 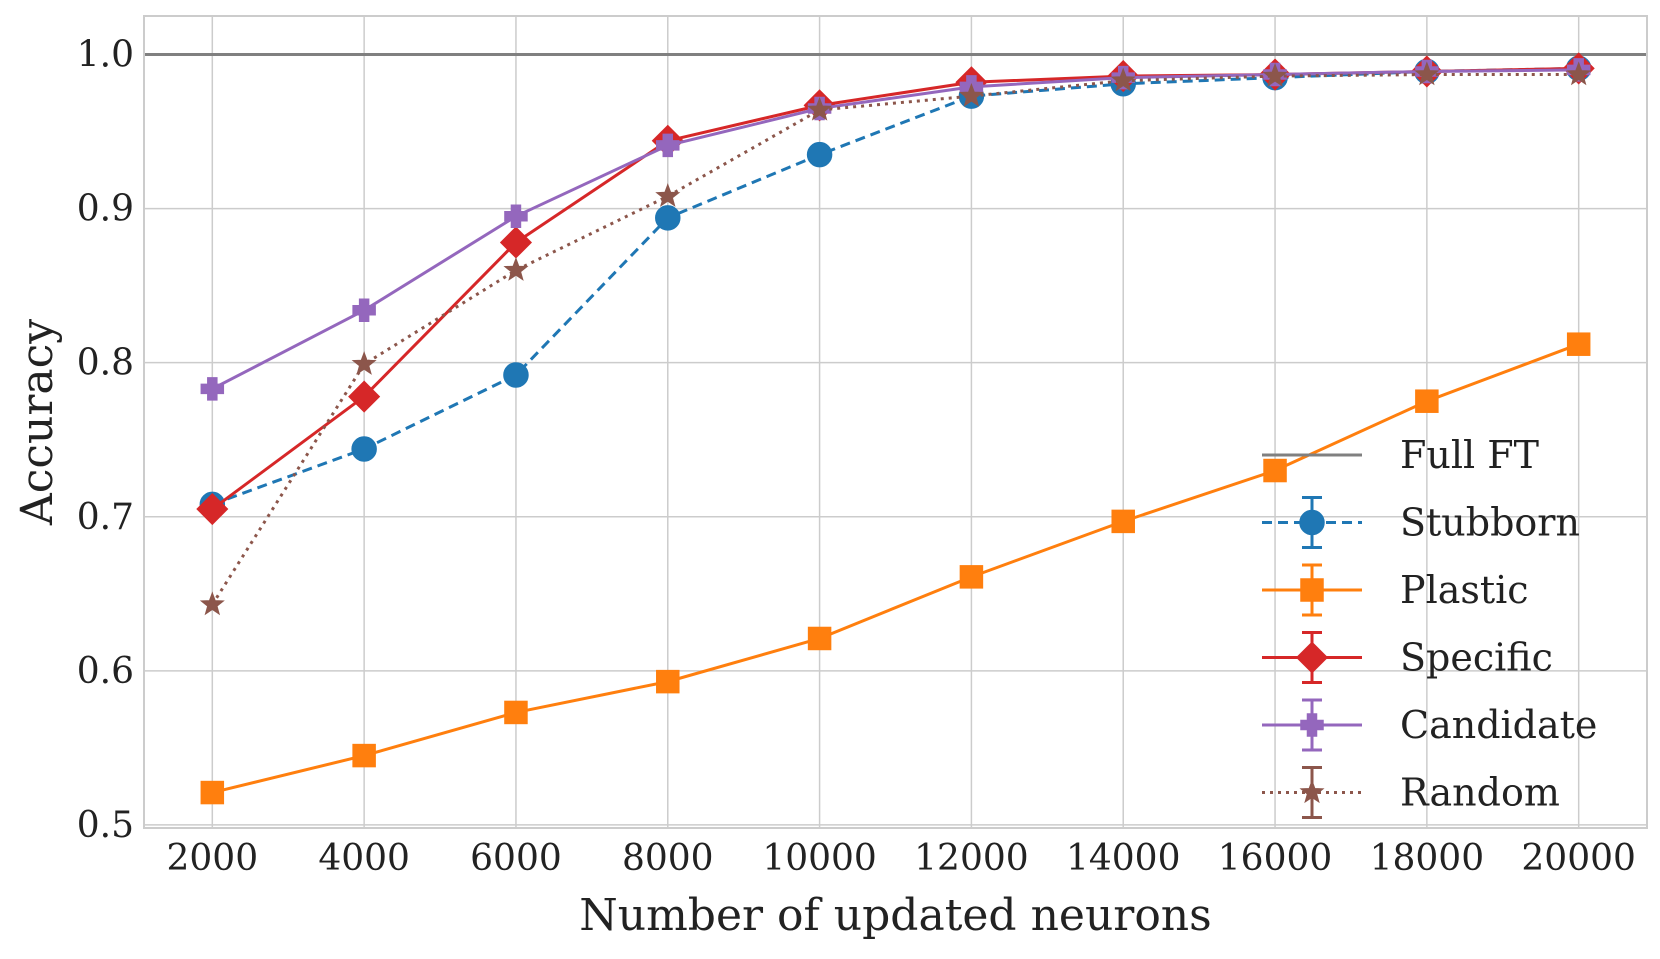 What do you see at coordinates (364, 858) in the screenshot?
I see `x-tick-label: 4000` at bounding box center [364, 858].